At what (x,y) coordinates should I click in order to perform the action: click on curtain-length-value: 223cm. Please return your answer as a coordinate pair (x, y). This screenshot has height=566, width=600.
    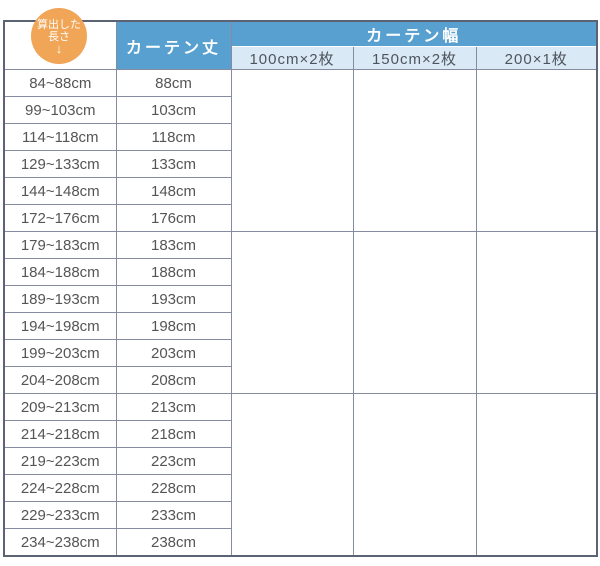
    Looking at the image, I should click on (173, 461).